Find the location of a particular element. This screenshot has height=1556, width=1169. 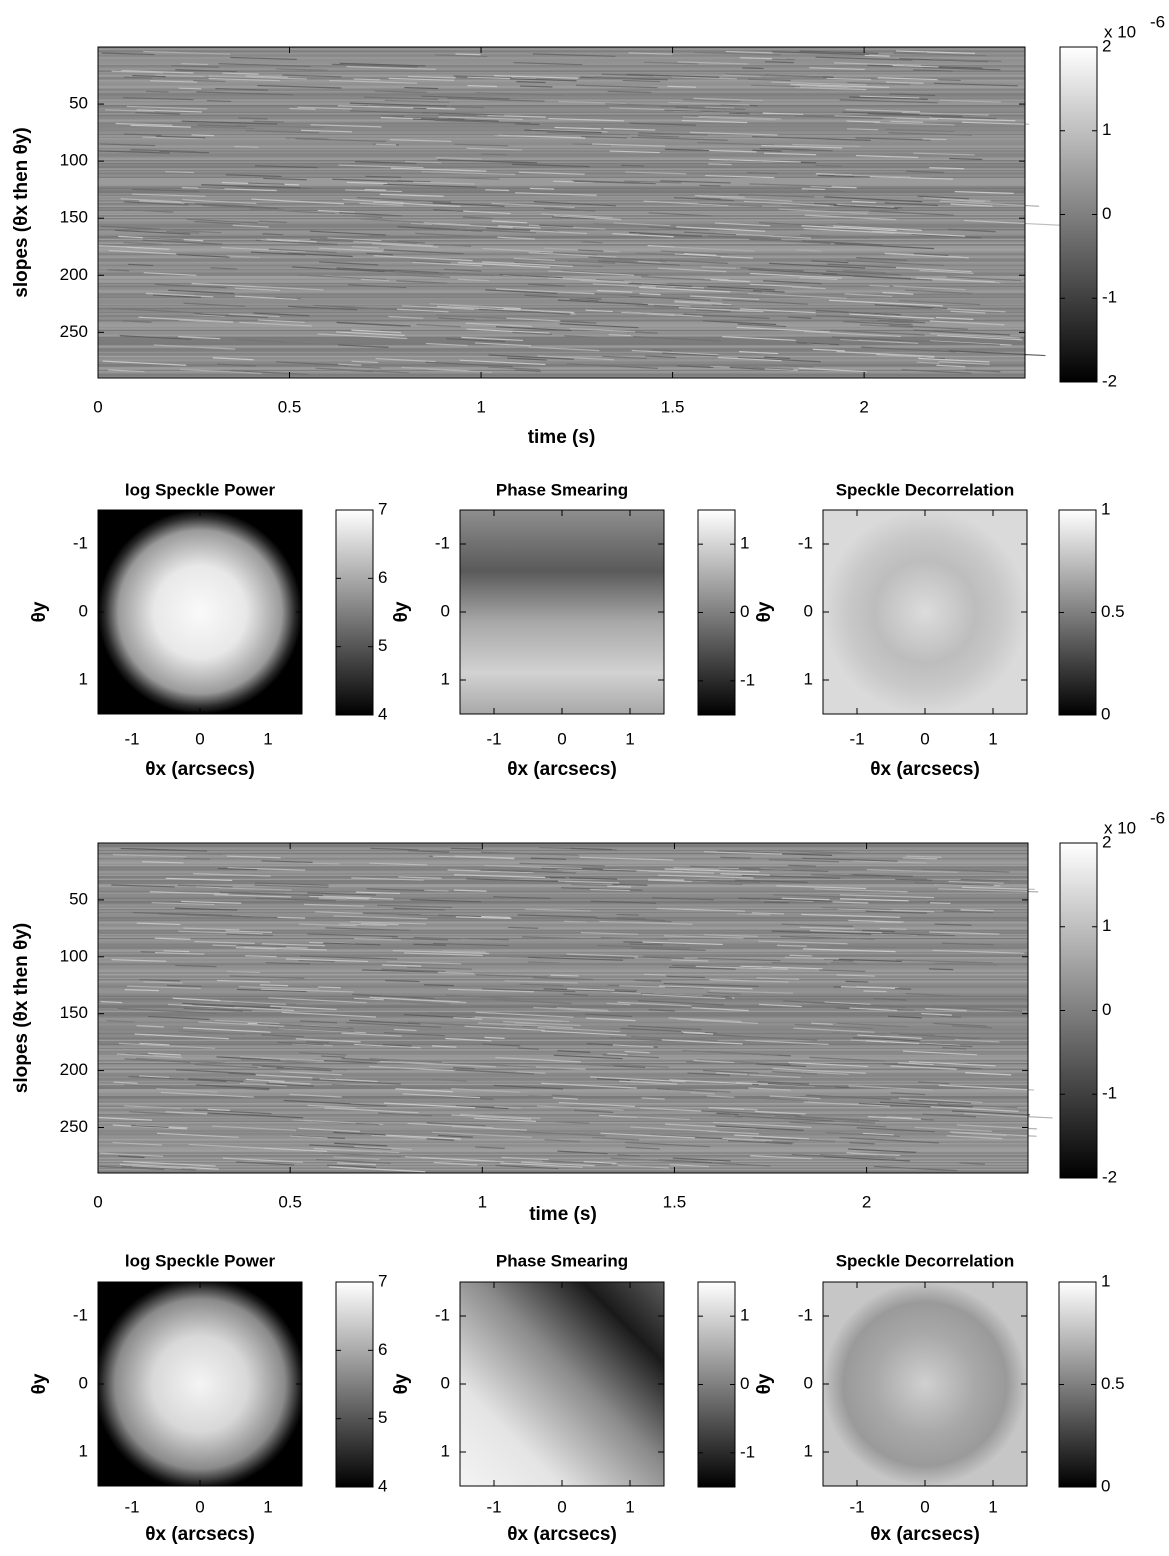

y-tick-label: 1 is located at coordinates (808, 1450).